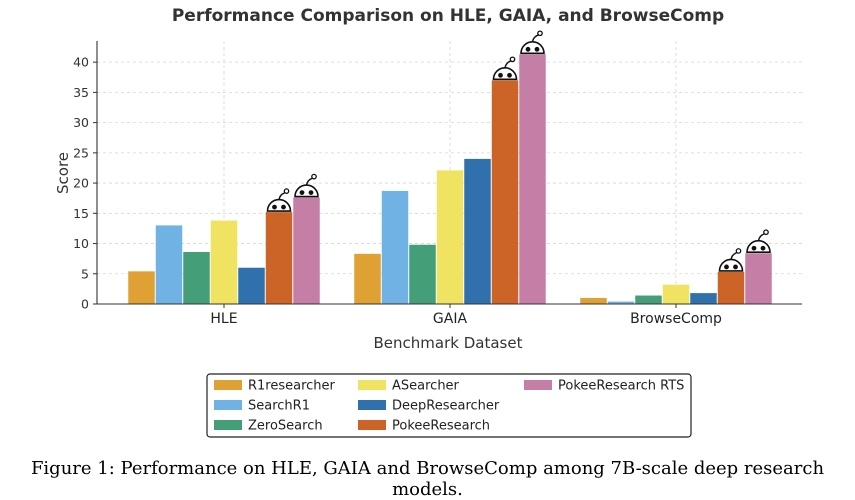 The height and width of the screenshot is (500, 855). Describe the element at coordinates (532, 179) in the screenshot. I see `bar-pokeeresearch-rts-gaia` at that location.